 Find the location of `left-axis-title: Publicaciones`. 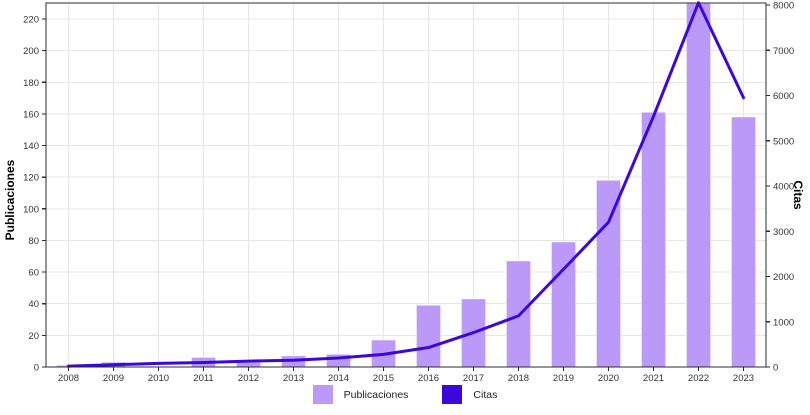

left-axis-title: Publicaciones is located at coordinates (10, 200).